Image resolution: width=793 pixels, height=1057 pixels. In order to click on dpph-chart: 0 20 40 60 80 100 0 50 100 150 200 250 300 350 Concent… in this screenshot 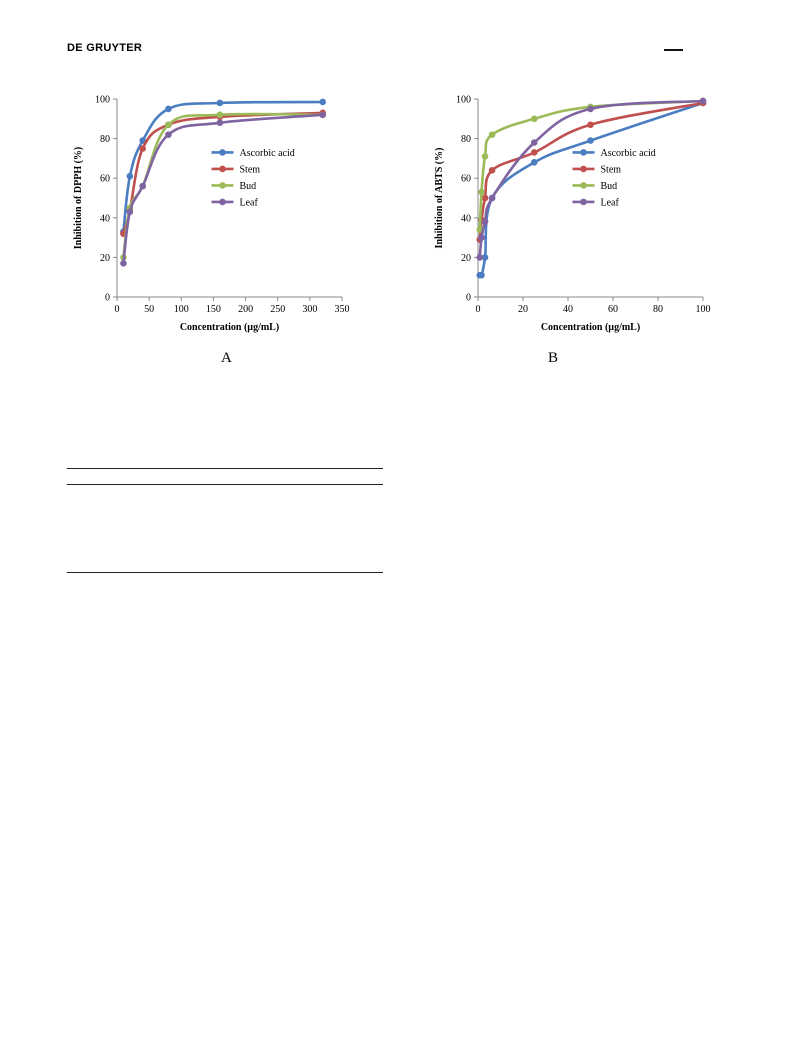, I will do `click(212, 214)`.